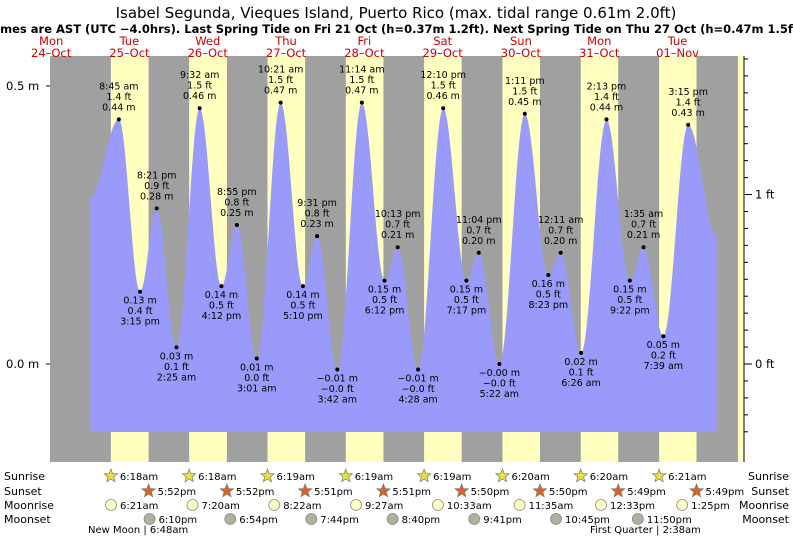  I want to click on row-label-left: Moonrise, so click(29, 505).